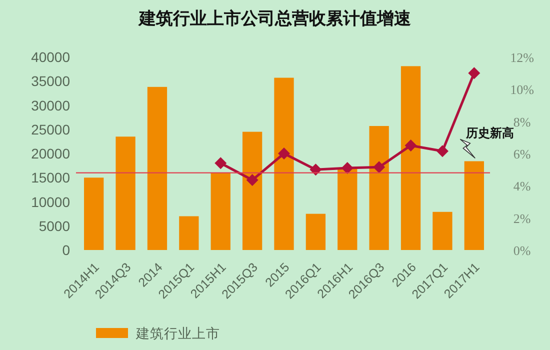 This screenshot has width=550, height=350. Describe the element at coordinates (177, 333) in the screenshot. I see `legend-label: 建筑行业上市` at that location.